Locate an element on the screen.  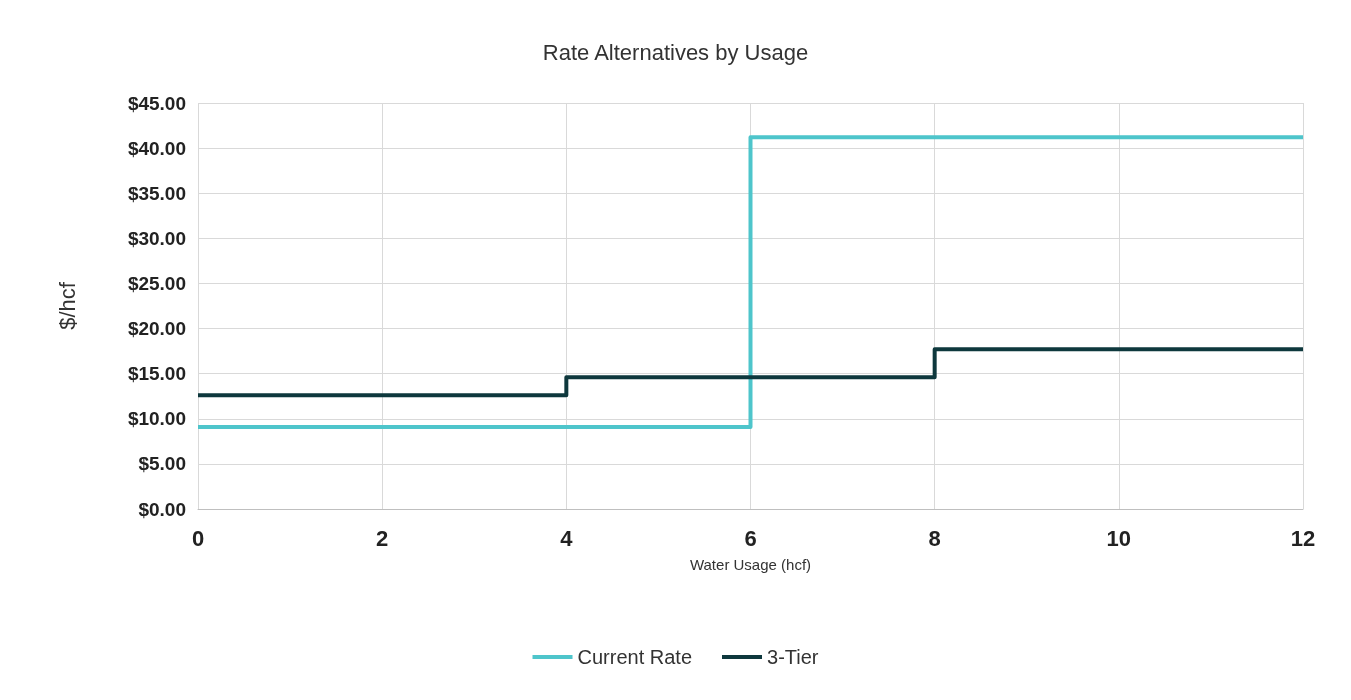
x-tick-label: 10 is located at coordinates (1119, 538).